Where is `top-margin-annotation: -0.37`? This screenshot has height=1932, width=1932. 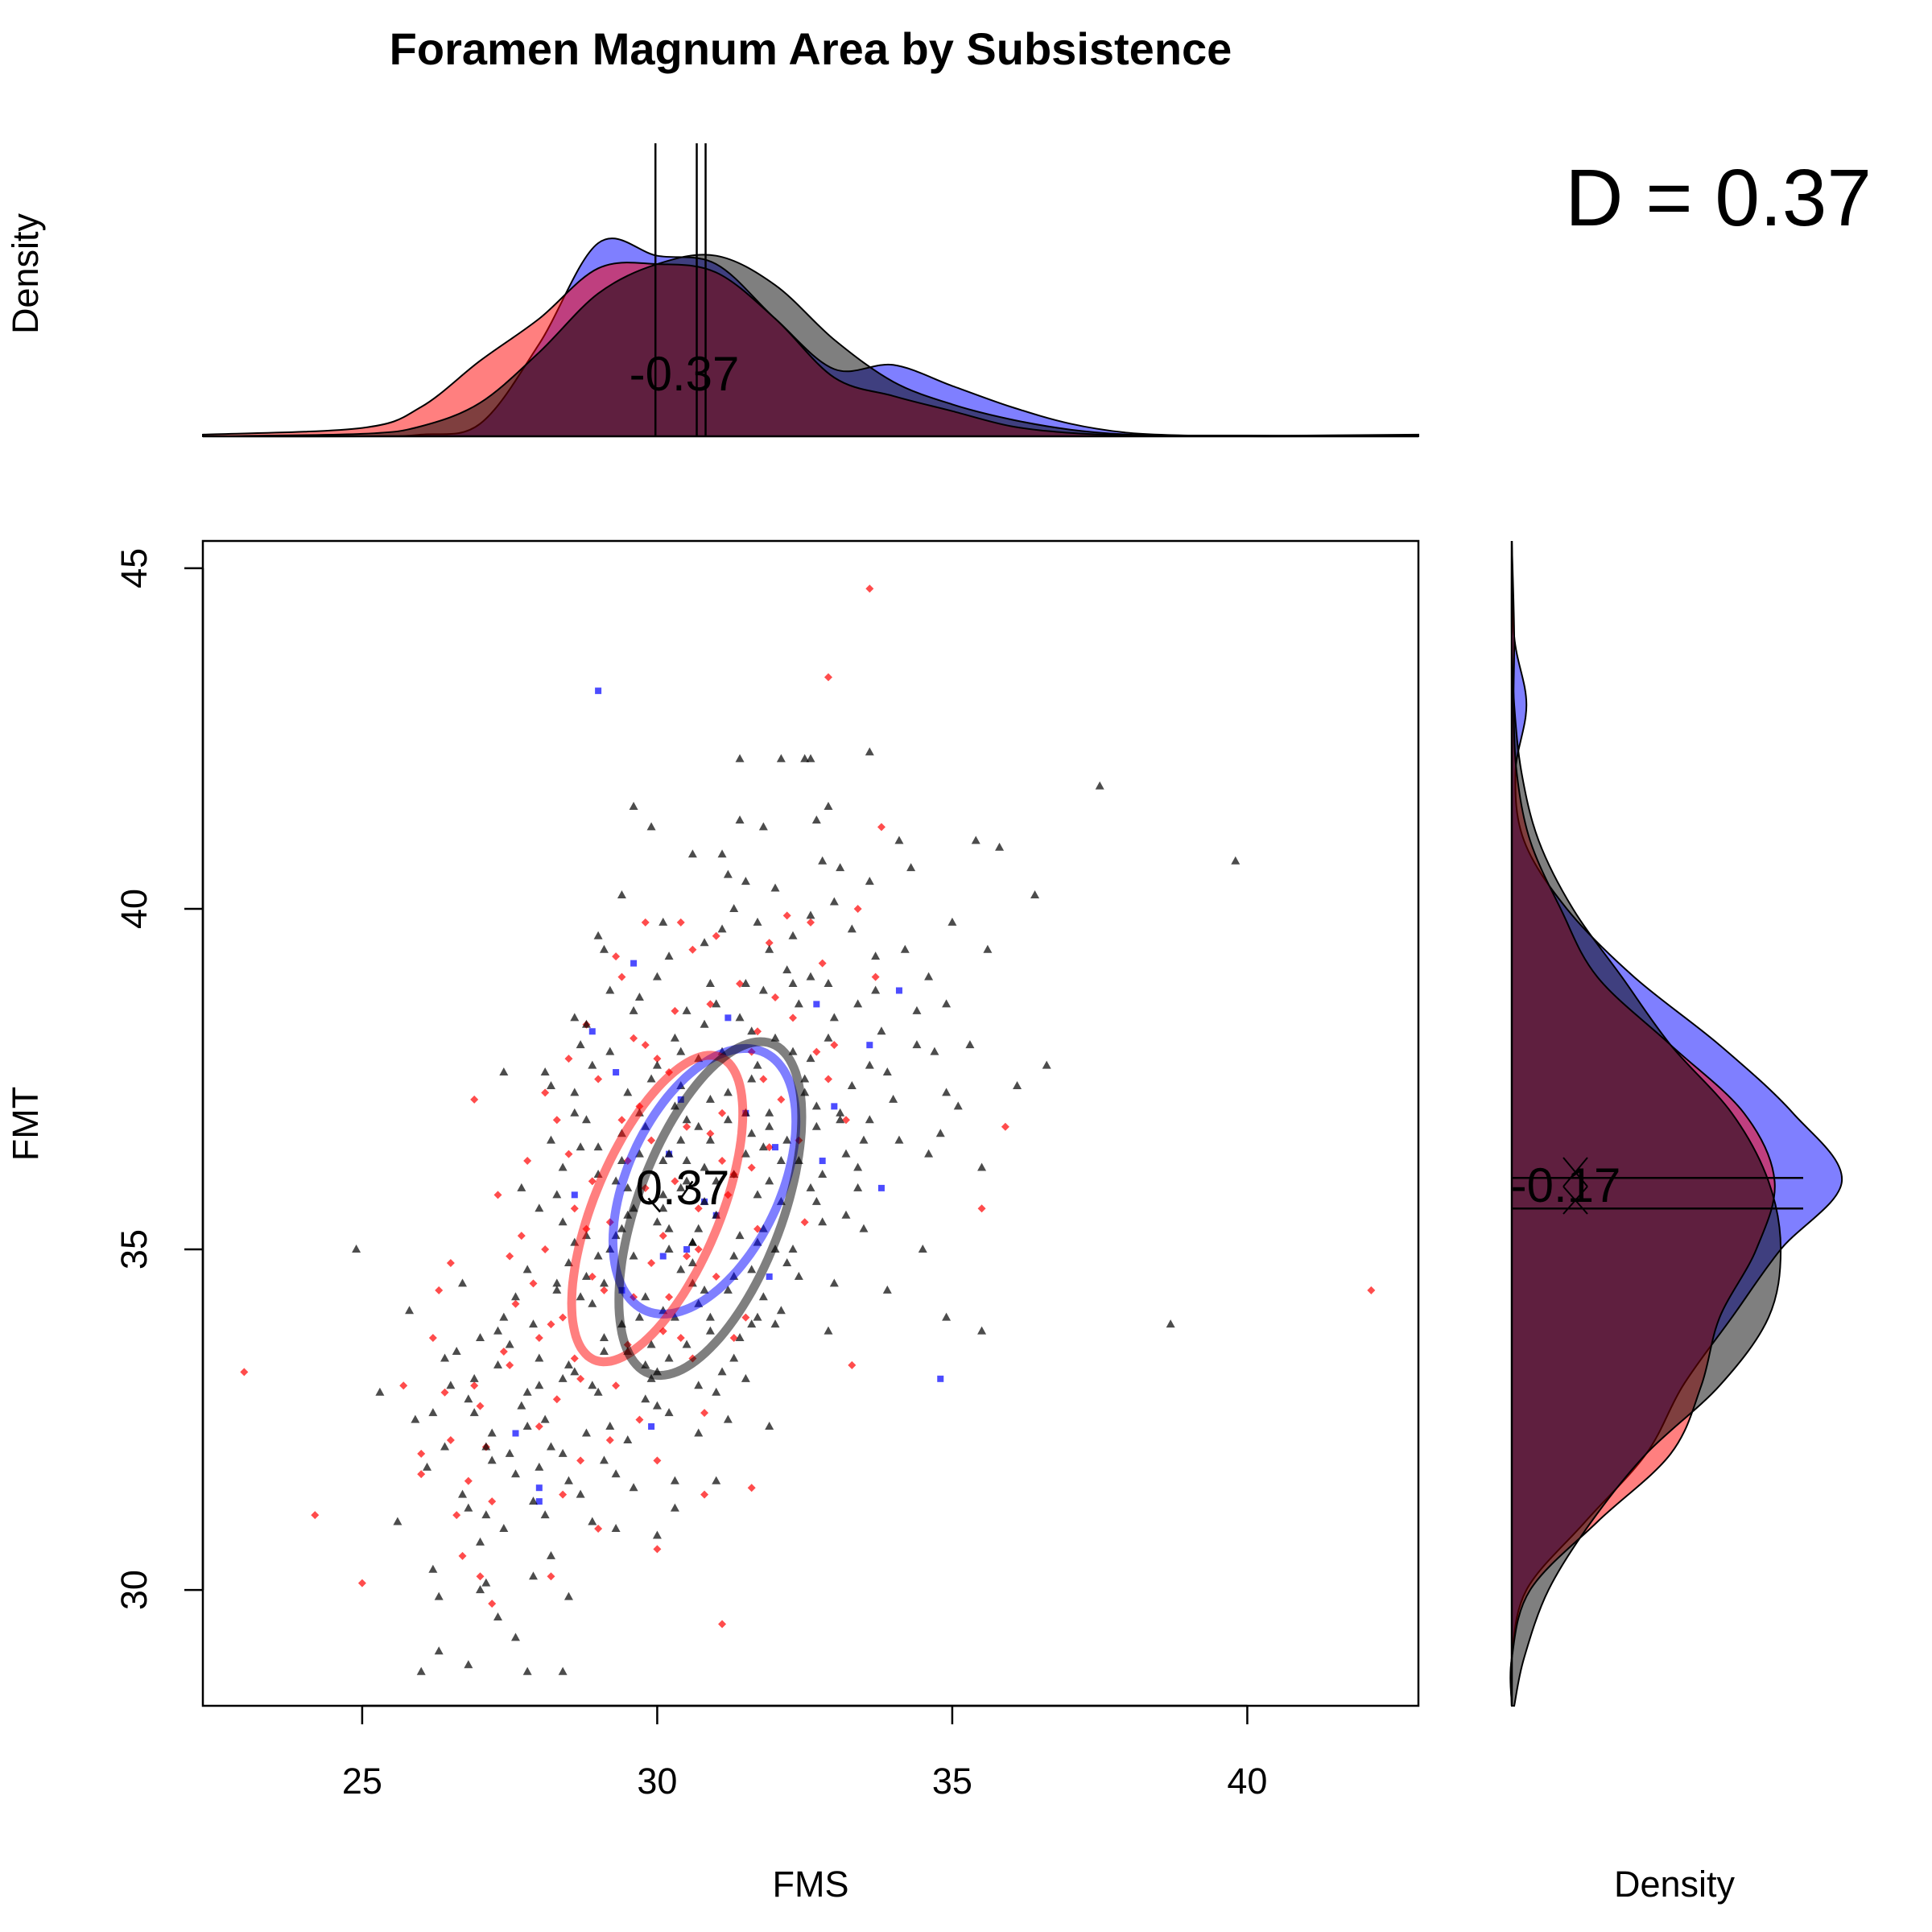
top-margin-annotation: -0.37 is located at coordinates (685, 374).